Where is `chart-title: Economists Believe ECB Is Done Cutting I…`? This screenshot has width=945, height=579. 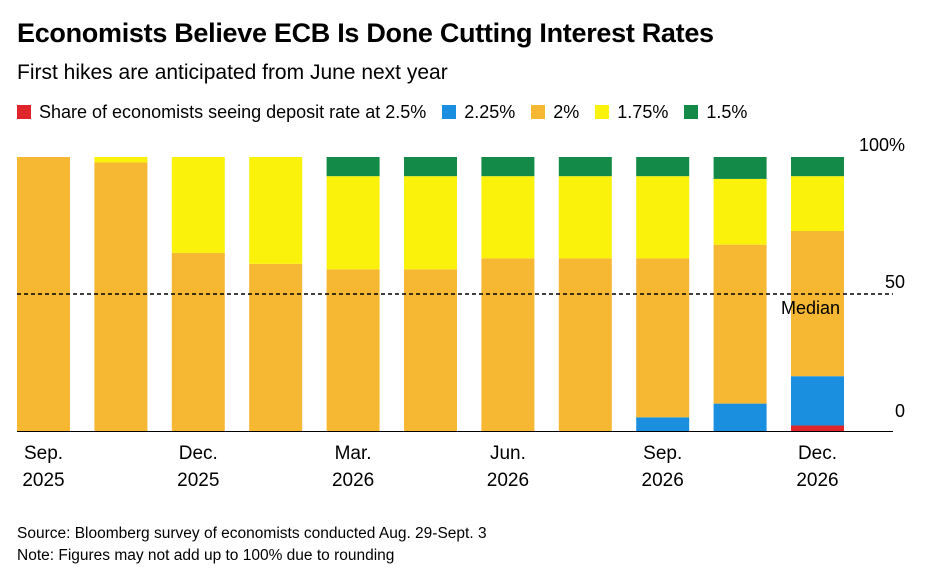 chart-title: Economists Believe ECB Is Done Cutting I… is located at coordinates (365, 33).